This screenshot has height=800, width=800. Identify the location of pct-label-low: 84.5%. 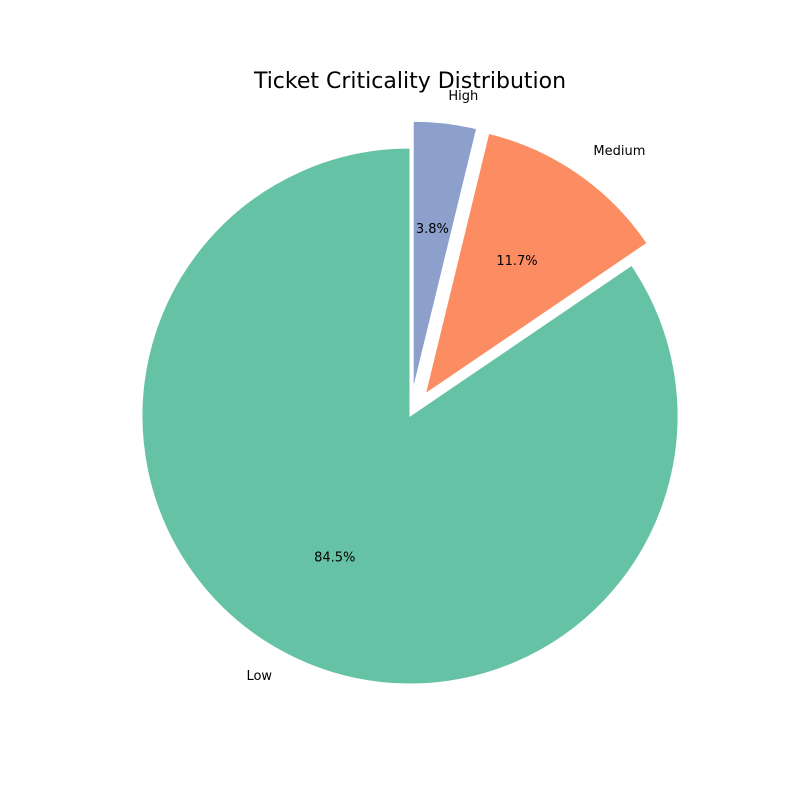
(334, 558).